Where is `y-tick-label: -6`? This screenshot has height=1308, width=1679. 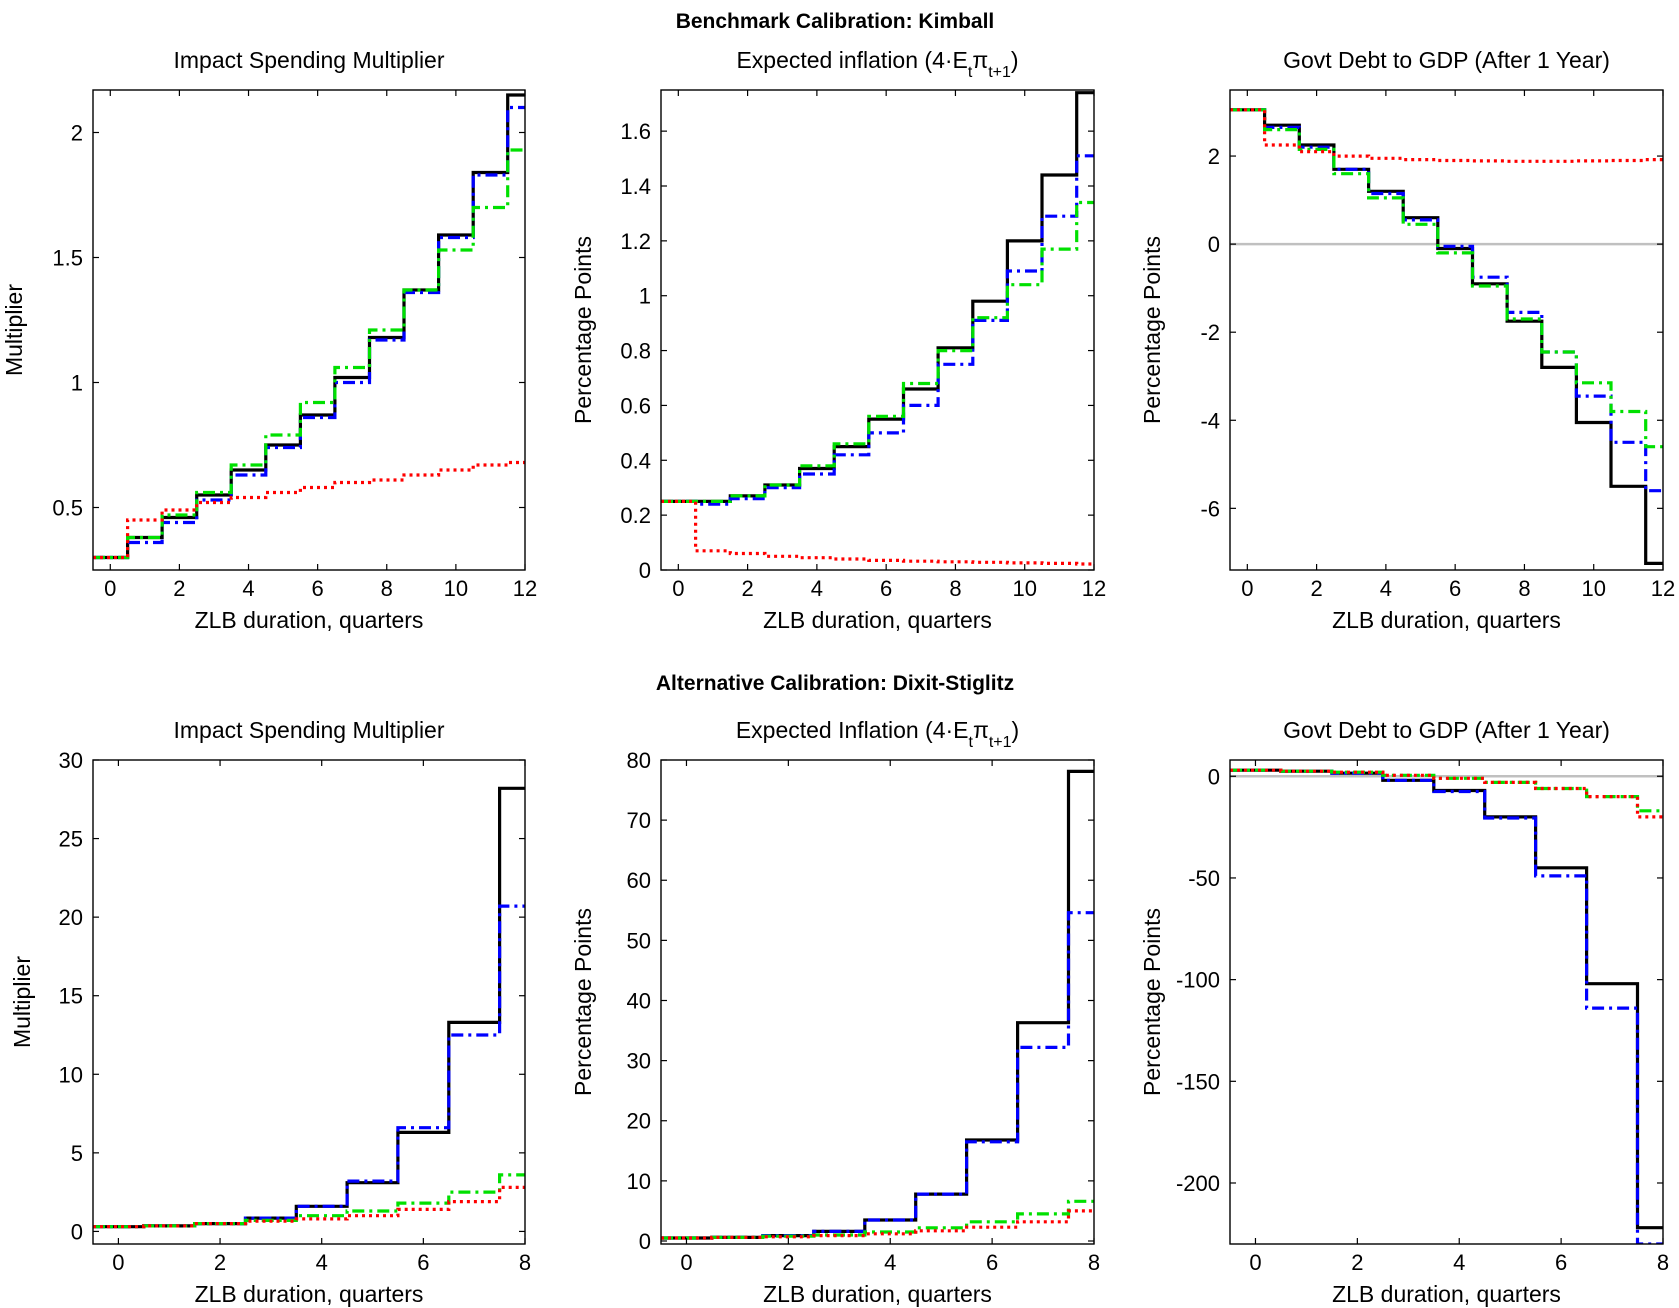
y-tick-label: -6 is located at coordinates (1210, 508).